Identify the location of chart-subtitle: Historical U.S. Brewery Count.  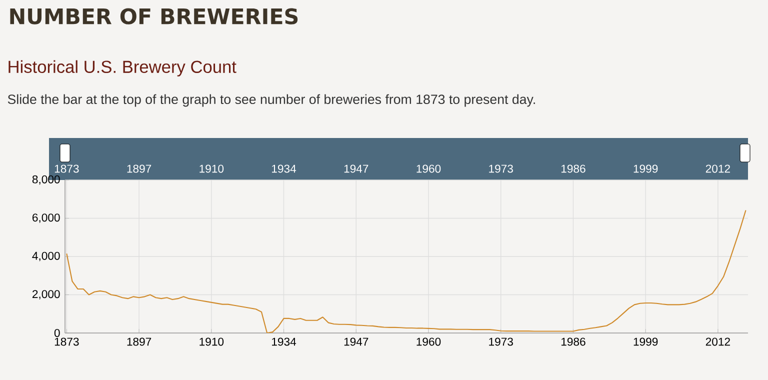
(122, 68).